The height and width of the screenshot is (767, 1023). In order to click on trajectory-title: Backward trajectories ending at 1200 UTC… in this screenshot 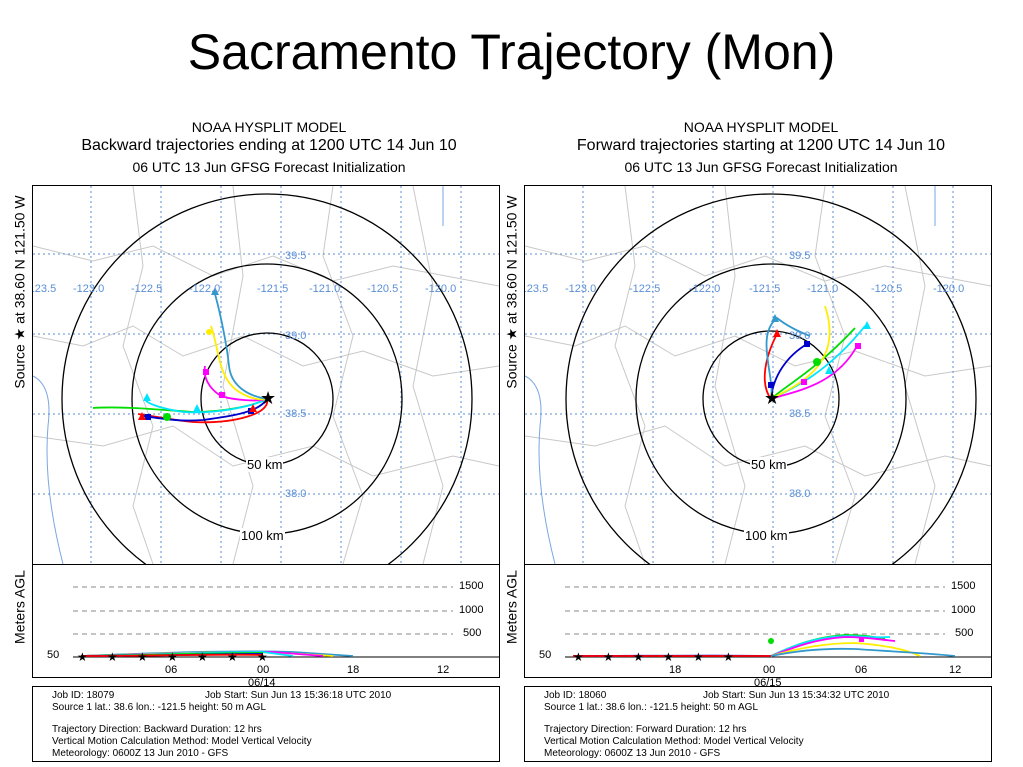, I will do `click(269, 145)`.